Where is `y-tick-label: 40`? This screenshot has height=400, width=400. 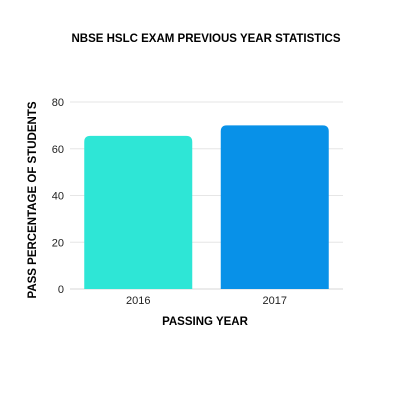
y-tick-label: 40 is located at coordinates (58, 197).